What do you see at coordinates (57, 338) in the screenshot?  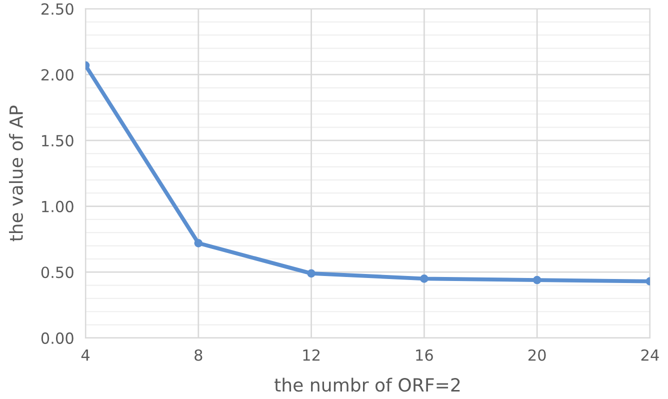 I see `y-tick-label: 0.00` at bounding box center [57, 338].